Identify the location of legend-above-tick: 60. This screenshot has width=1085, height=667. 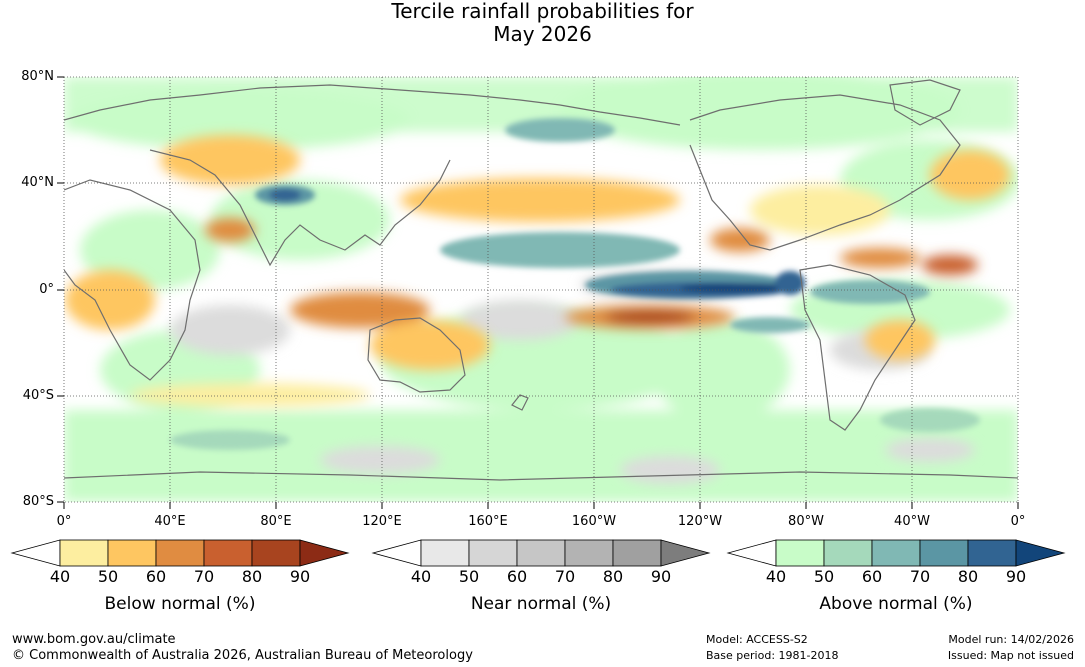
(872, 576).